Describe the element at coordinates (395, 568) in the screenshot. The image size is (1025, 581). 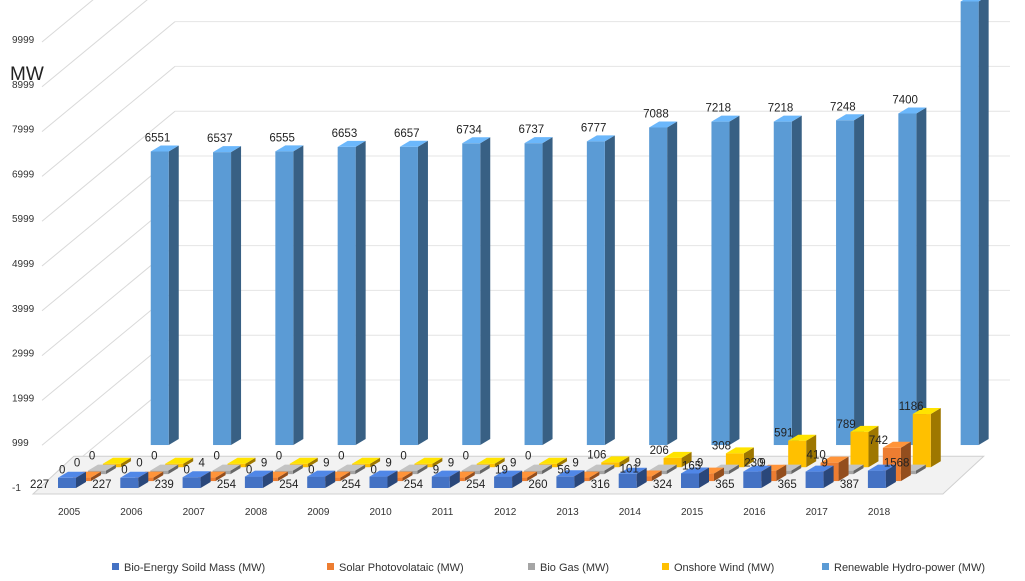
I see `legend-item: Solar Photovolataic (MW)` at that location.